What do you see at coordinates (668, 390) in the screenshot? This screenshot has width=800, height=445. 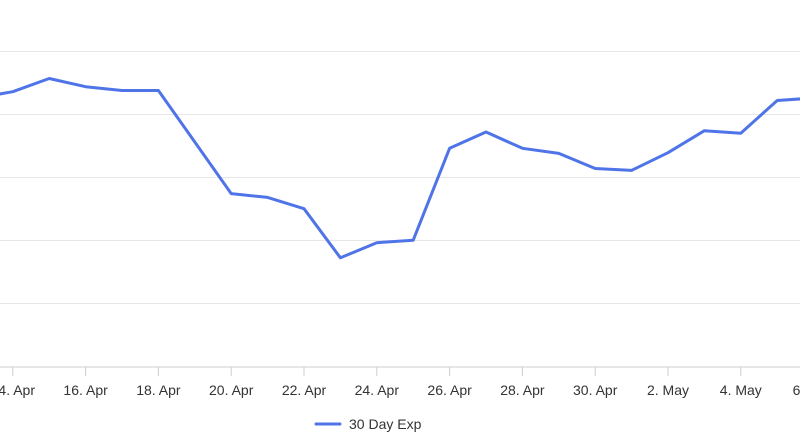 I see `x-tick-label: 2. May` at bounding box center [668, 390].